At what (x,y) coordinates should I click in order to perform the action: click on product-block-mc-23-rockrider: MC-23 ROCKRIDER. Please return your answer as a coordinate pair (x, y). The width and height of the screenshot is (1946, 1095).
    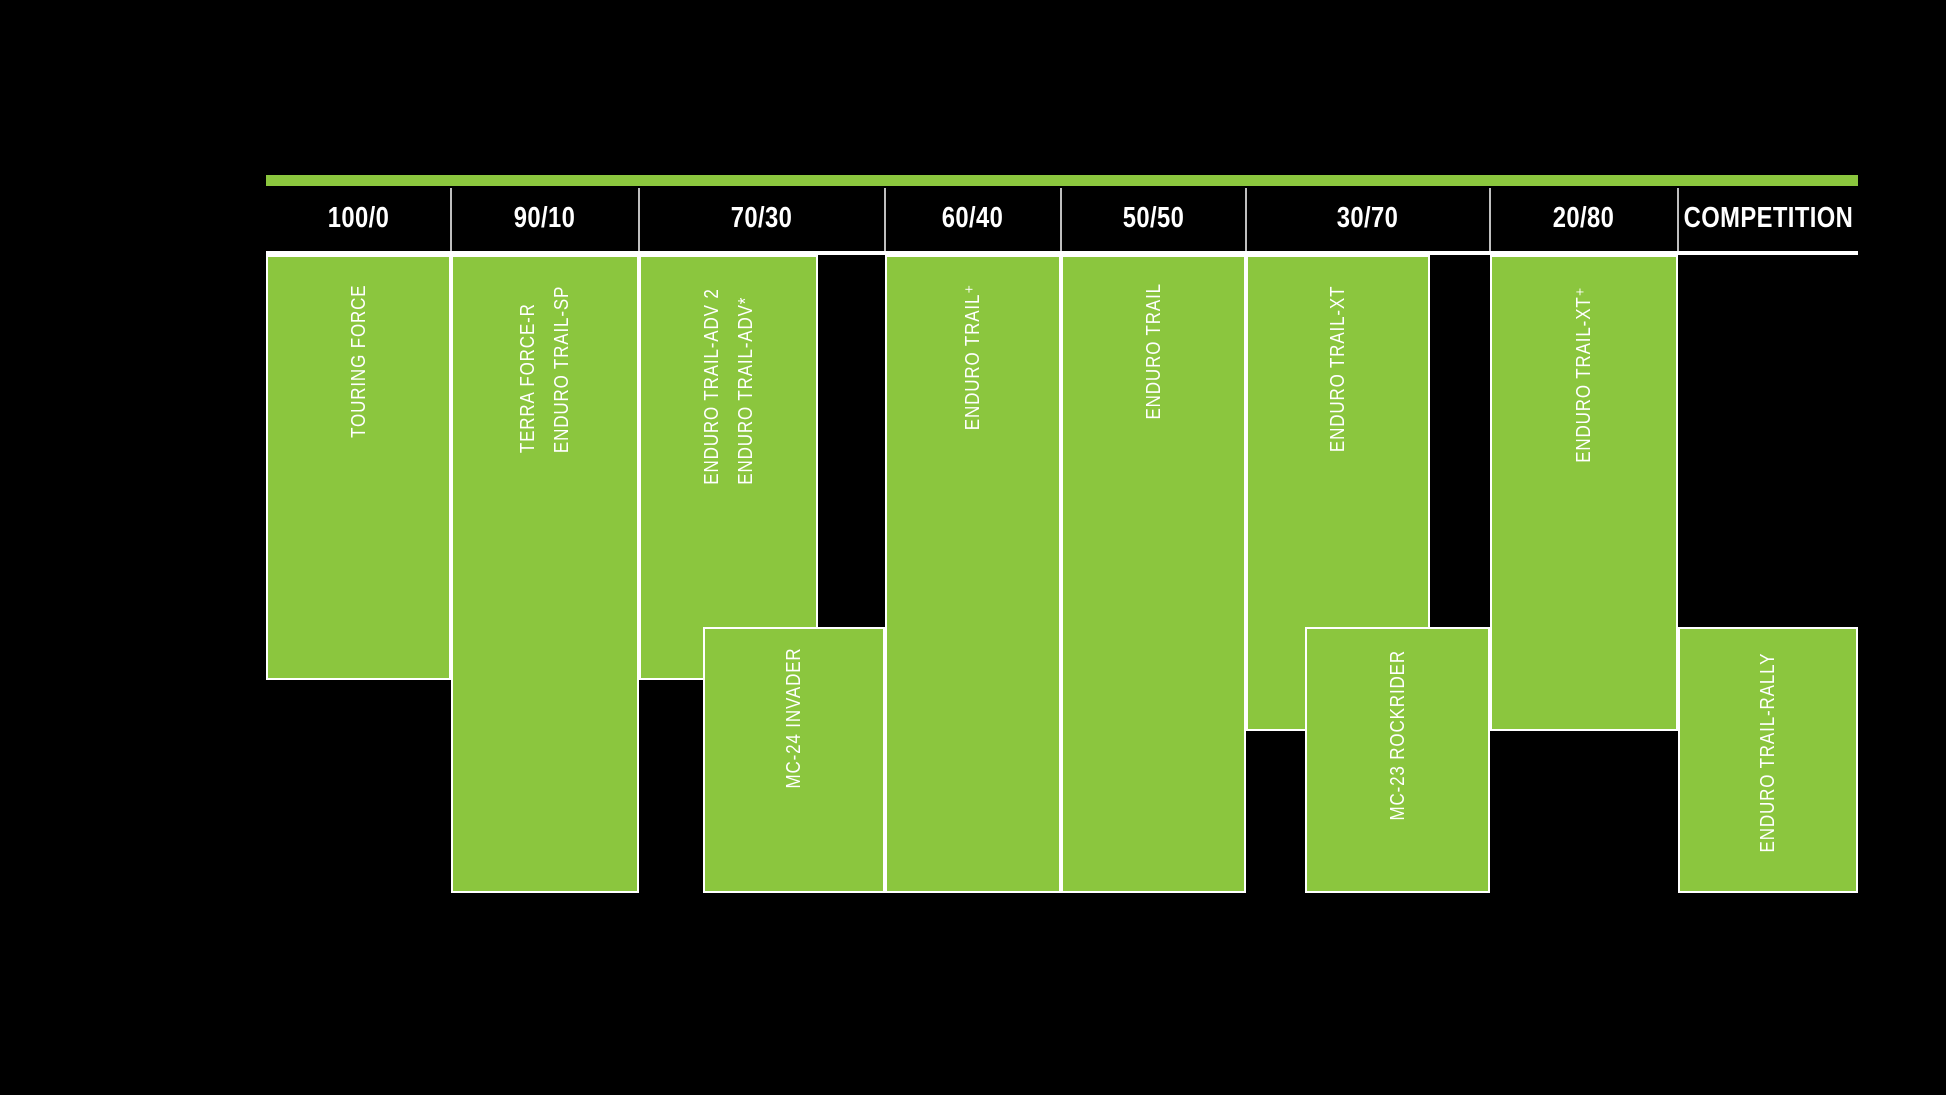
    Looking at the image, I should click on (1397, 760).